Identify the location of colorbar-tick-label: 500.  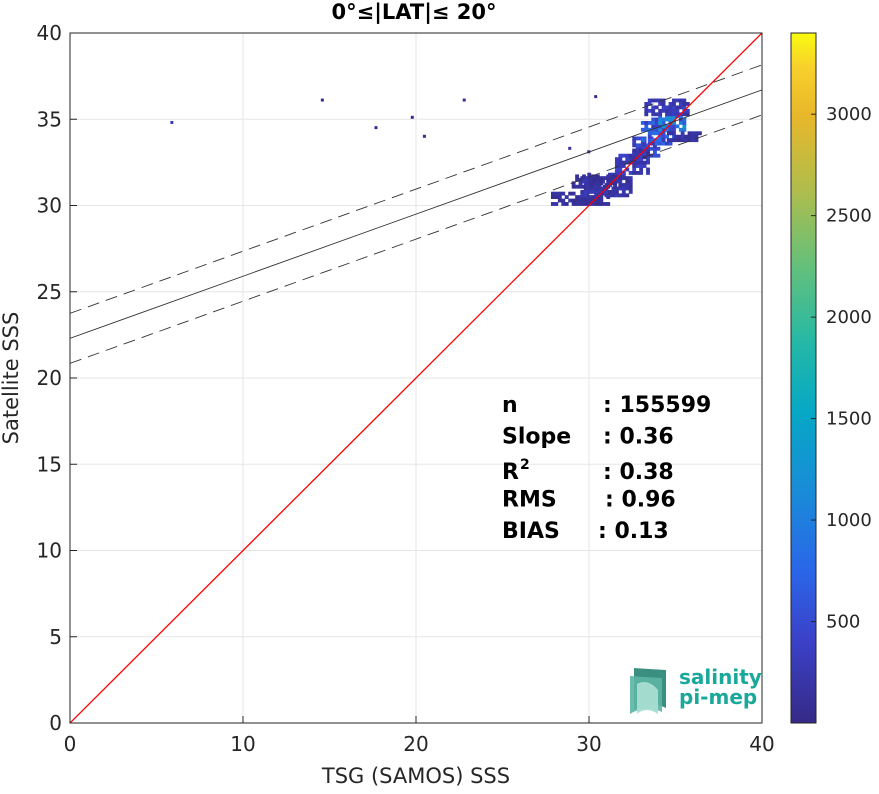
(843, 622).